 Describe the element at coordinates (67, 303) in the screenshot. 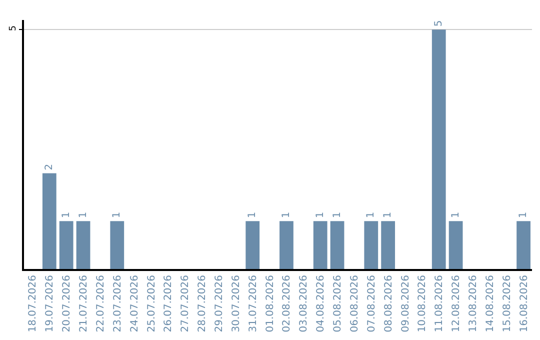

I see `x-tick-label: 20.07.2026` at that location.